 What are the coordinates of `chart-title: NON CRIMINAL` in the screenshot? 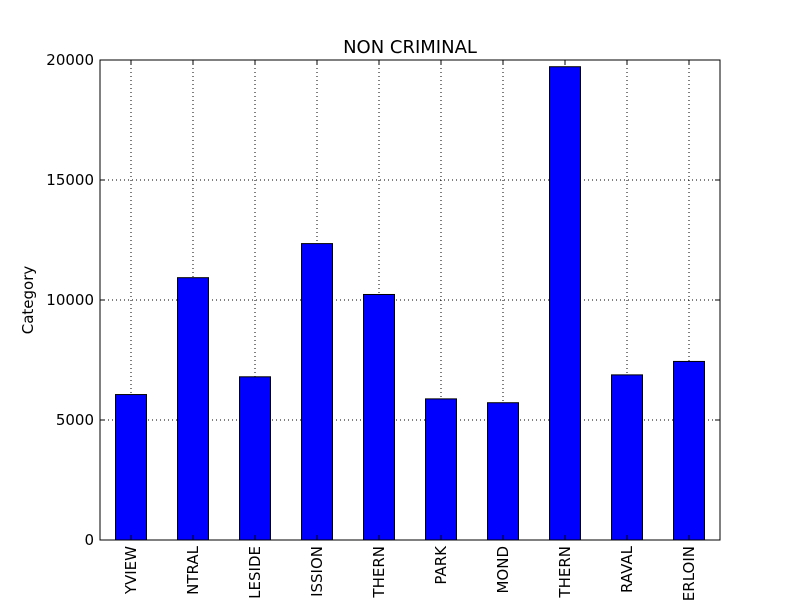 It's located at (410, 47).